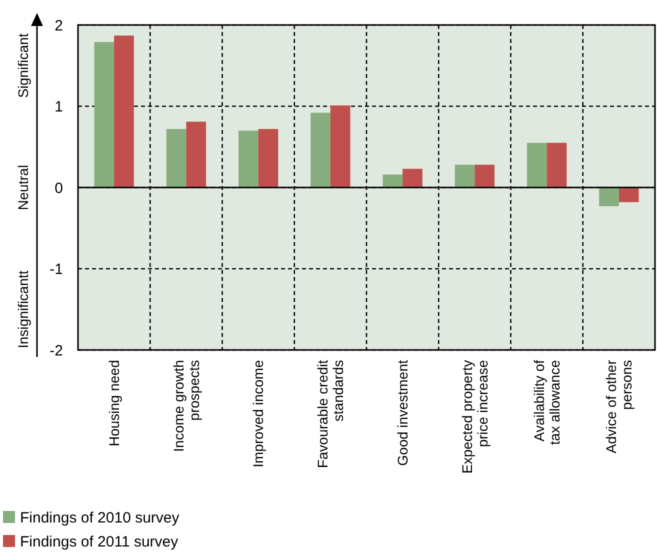 The height and width of the screenshot is (557, 657). Describe the element at coordinates (56, 269) in the screenshot. I see `y-tick-label: -1` at that location.